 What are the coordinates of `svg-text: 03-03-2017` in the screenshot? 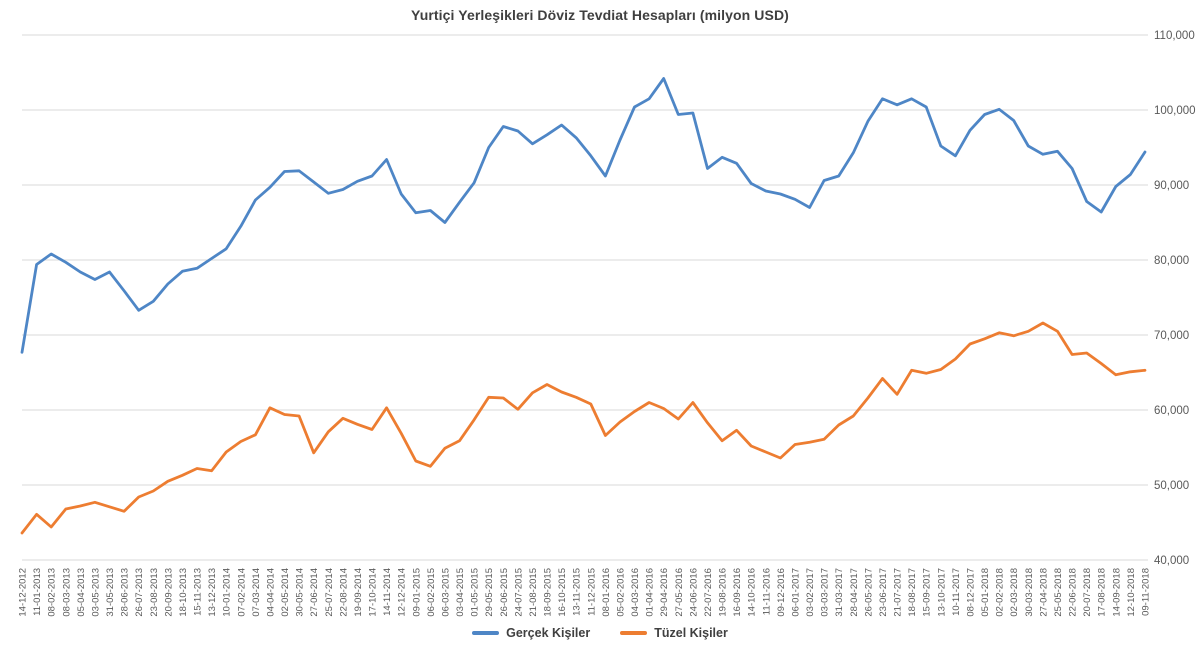 It's located at (825, 592).